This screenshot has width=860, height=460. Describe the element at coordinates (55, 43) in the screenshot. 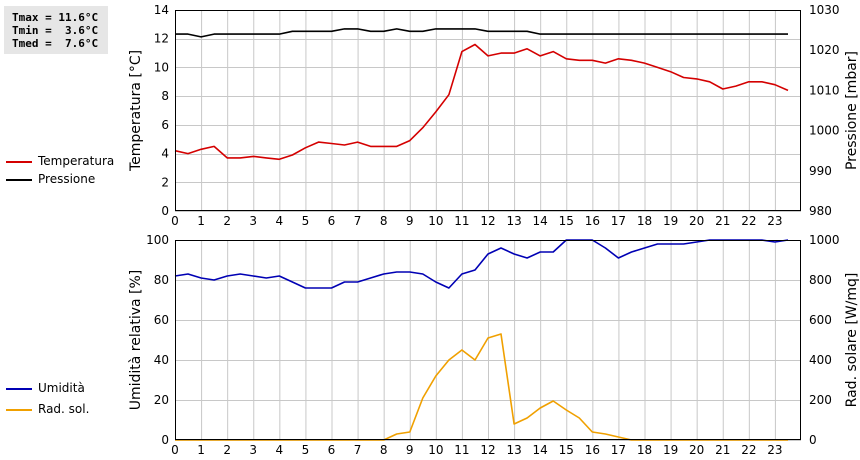

I see `stat-tmed: Tmed = 7.6°C` at that location.